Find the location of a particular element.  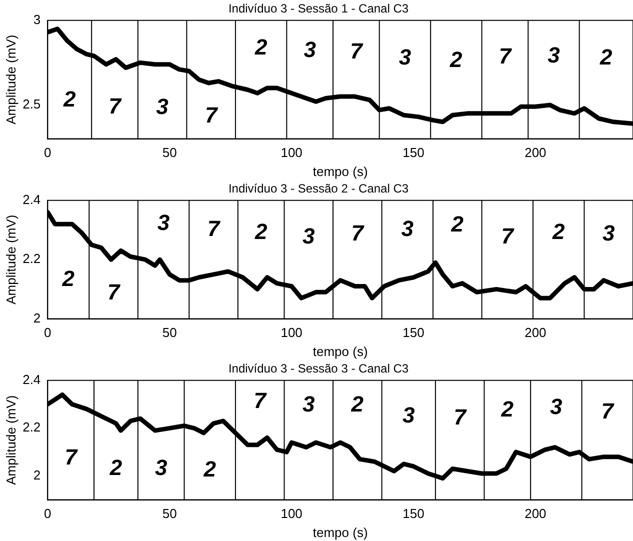

y-tick-label: 2.5 is located at coordinates (31, 104).